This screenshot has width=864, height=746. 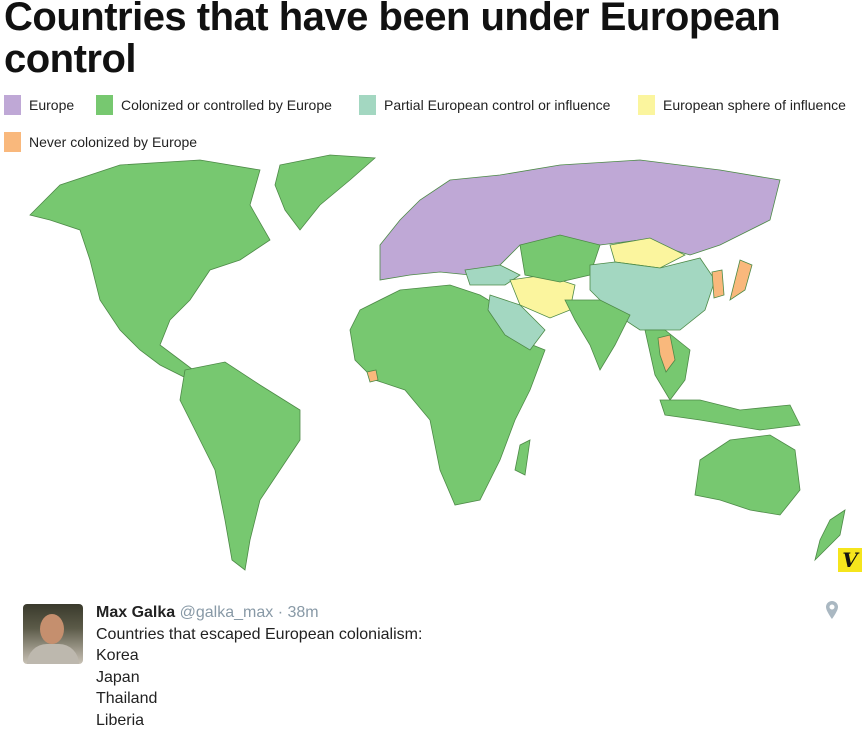 What do you see at coordinates (747, 475) in the screenshot?
I see `australia` at bounding box center [747, 475].